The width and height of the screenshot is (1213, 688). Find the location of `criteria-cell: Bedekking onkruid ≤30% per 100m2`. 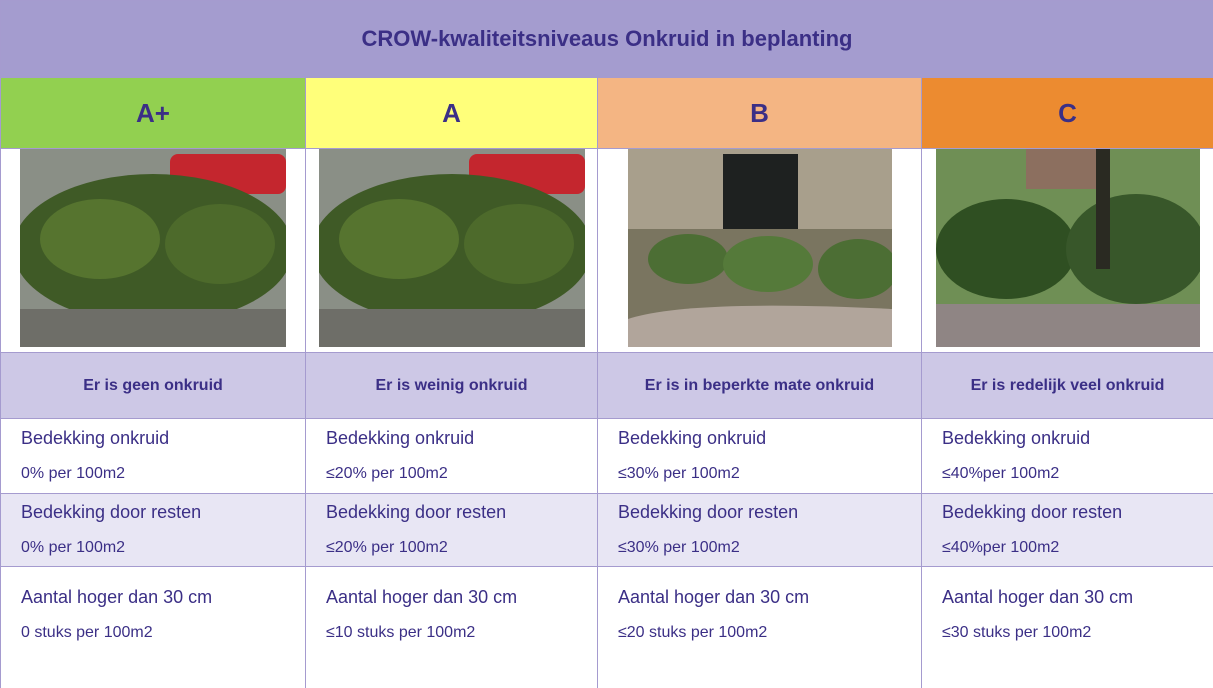

criteria-cell: Bedekking onkruid ≤30% per 100m2 is located at coordinates (759, 456).